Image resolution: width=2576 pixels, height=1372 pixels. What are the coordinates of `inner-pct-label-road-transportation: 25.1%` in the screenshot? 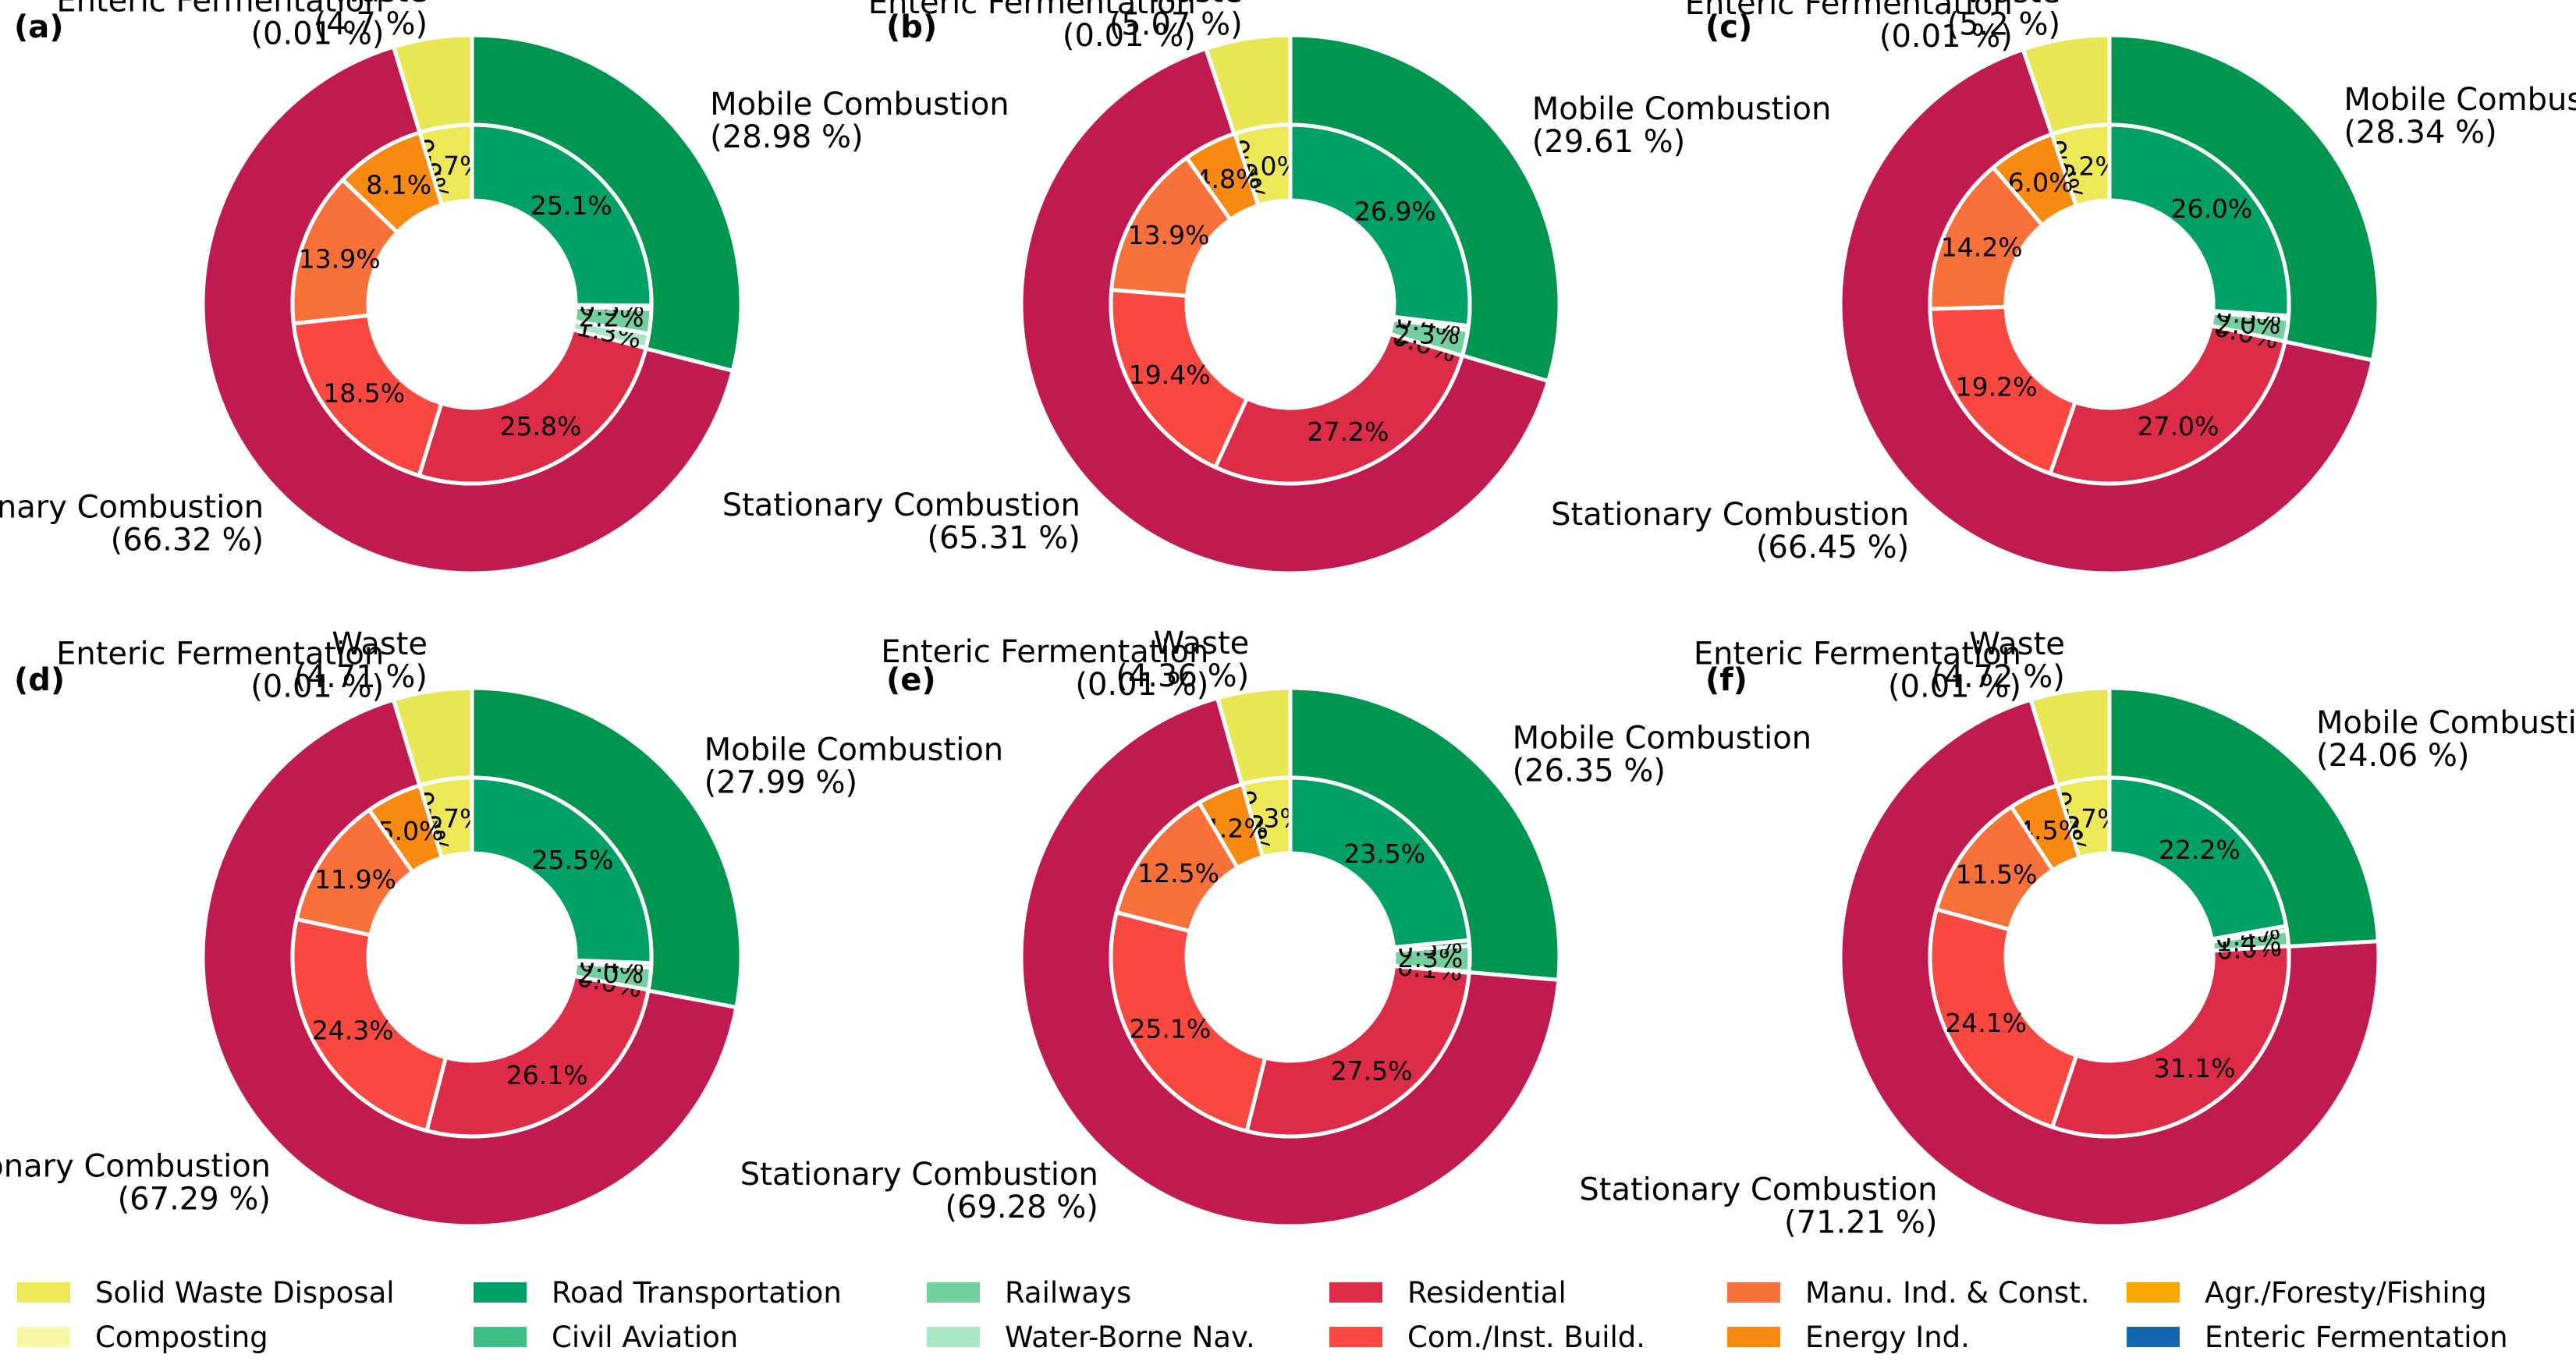 It's located at (571, 205).